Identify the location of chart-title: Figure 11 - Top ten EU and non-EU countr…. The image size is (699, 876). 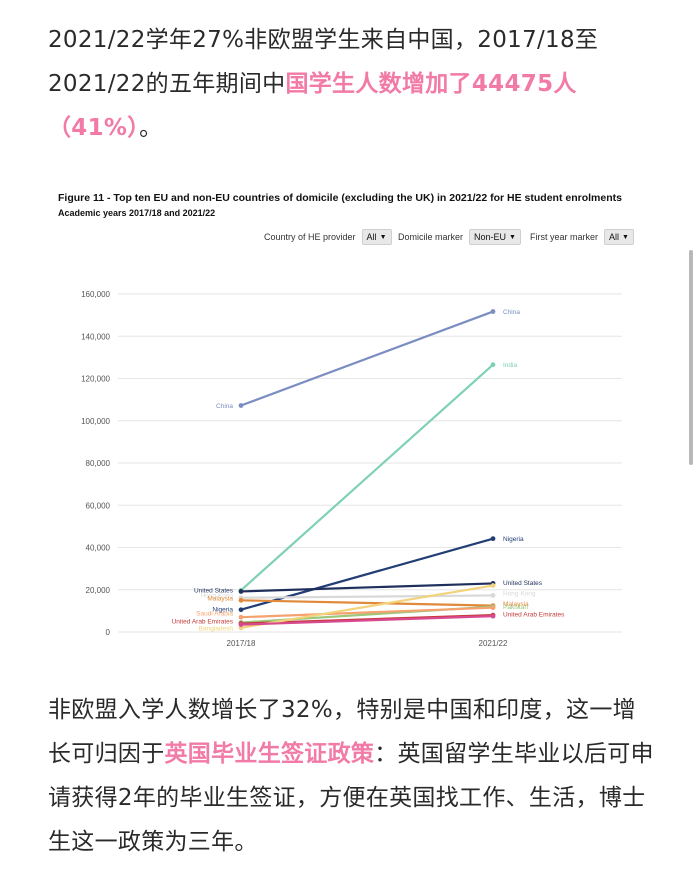
(340, 198).